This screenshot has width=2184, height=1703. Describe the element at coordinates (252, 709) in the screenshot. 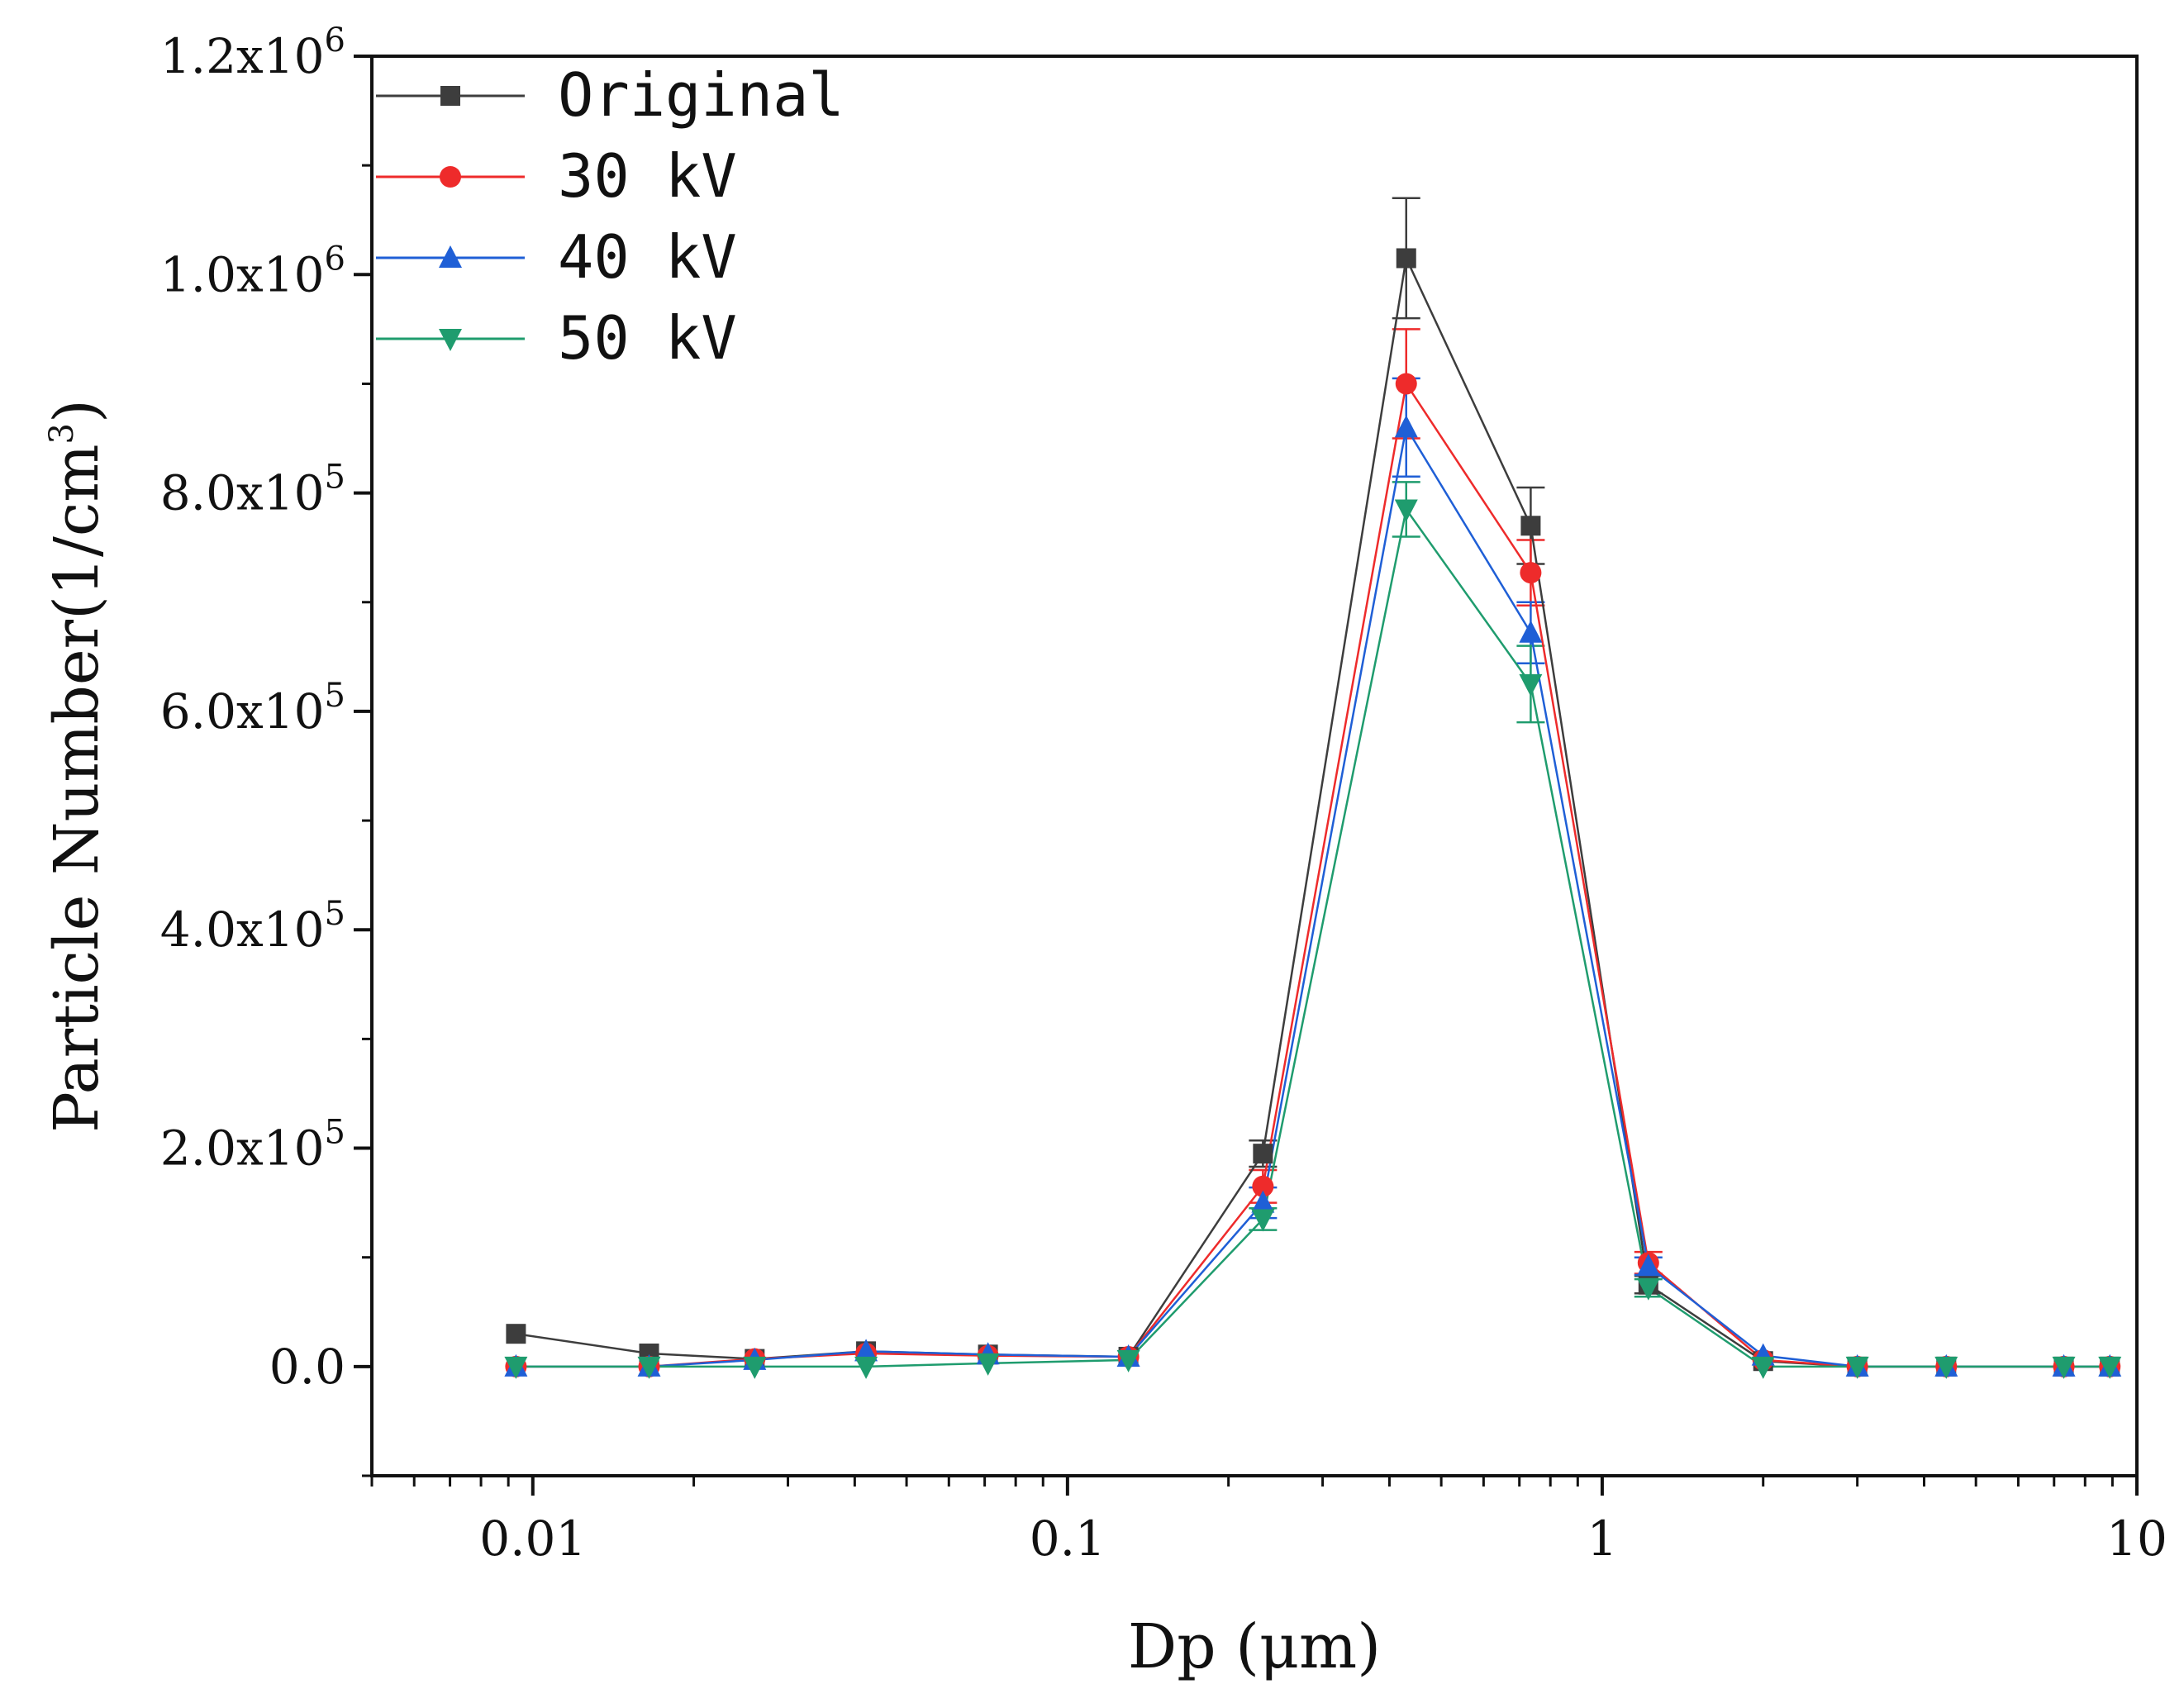

I see `y-tick-label: 6.0x10⁵` at that location.